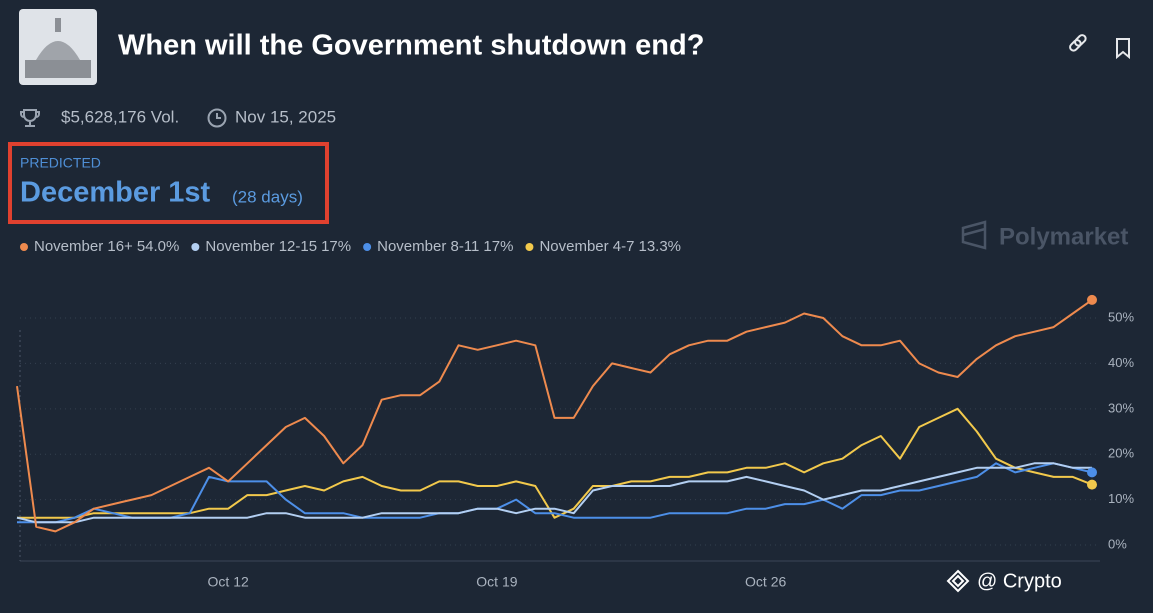 The height and width of the screenshot is (613, 1153). Describe the element at coordinates (228, 582) in the screenshot. I see `x-tick-label: Oct 12` at that location.